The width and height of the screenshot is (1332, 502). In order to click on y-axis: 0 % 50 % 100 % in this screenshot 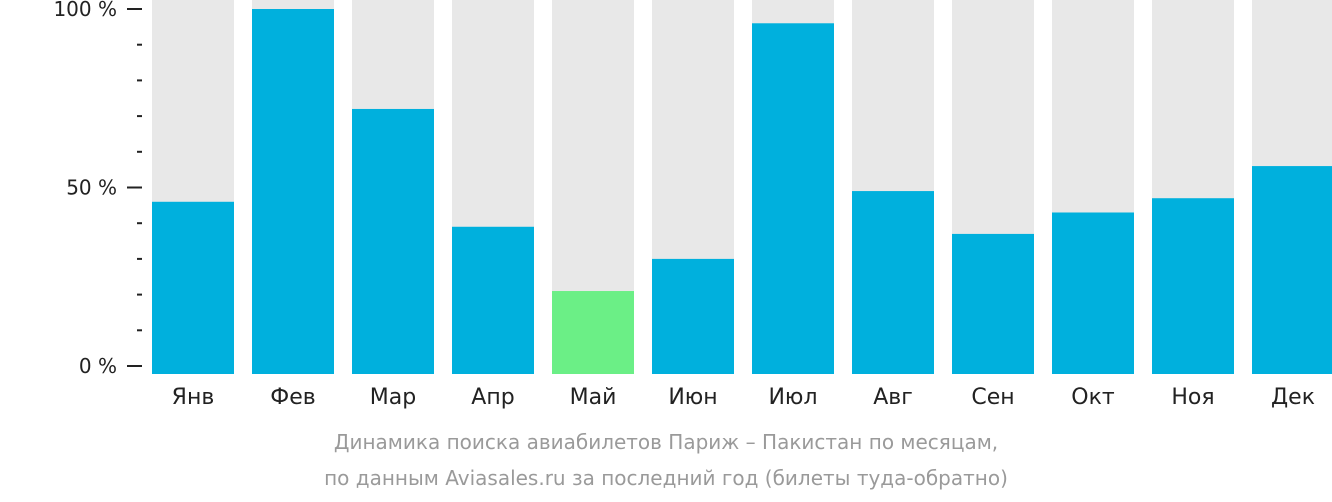, I will do `click(97, 189)`.